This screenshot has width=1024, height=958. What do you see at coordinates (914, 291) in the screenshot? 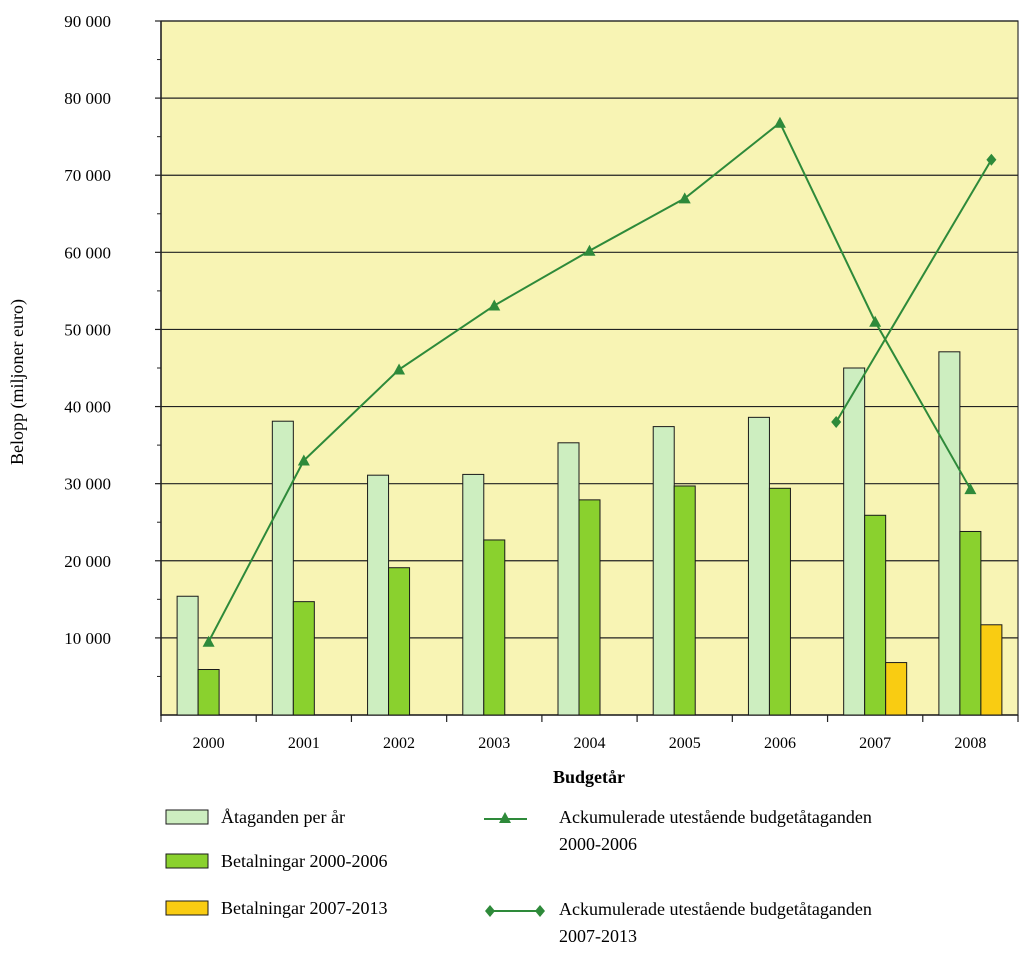
I see `series-line` at bounding box center [914, 291].